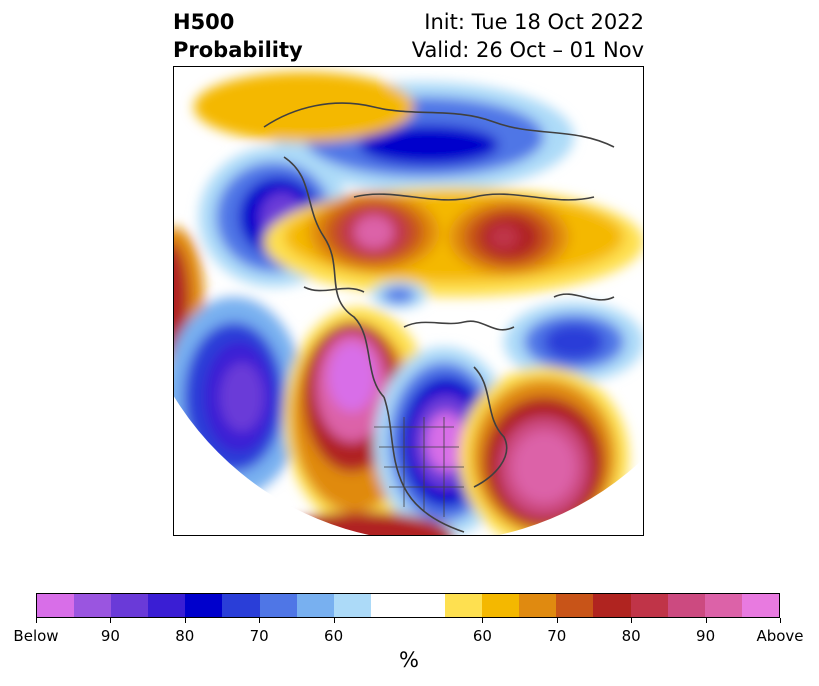 The image size is (819, 686). I want to click on colorbar-unit-label: %, so click(409, 660).